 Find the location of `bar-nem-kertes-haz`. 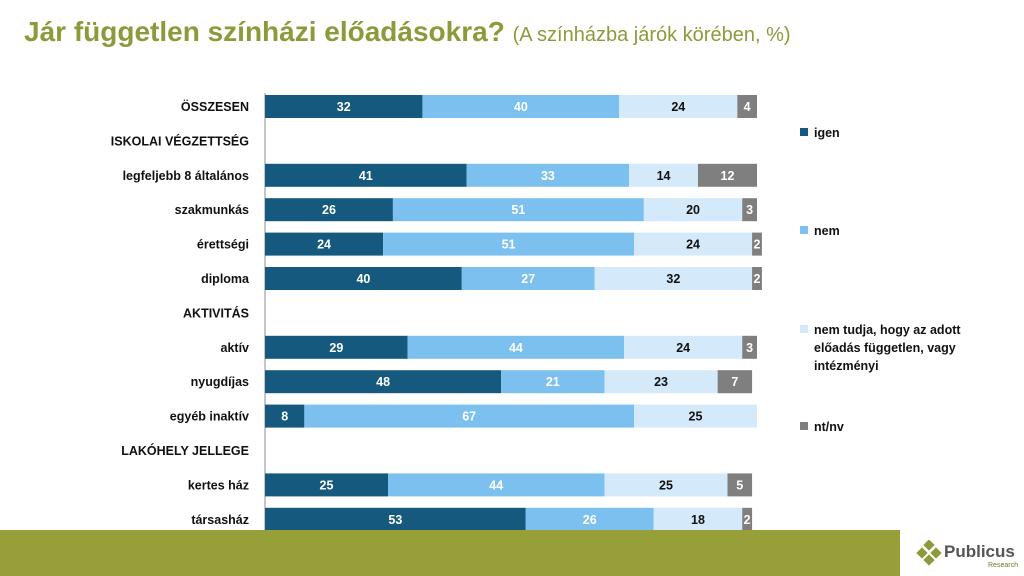

bar-nem-kertes-haz is located at coordinates (496, 485).